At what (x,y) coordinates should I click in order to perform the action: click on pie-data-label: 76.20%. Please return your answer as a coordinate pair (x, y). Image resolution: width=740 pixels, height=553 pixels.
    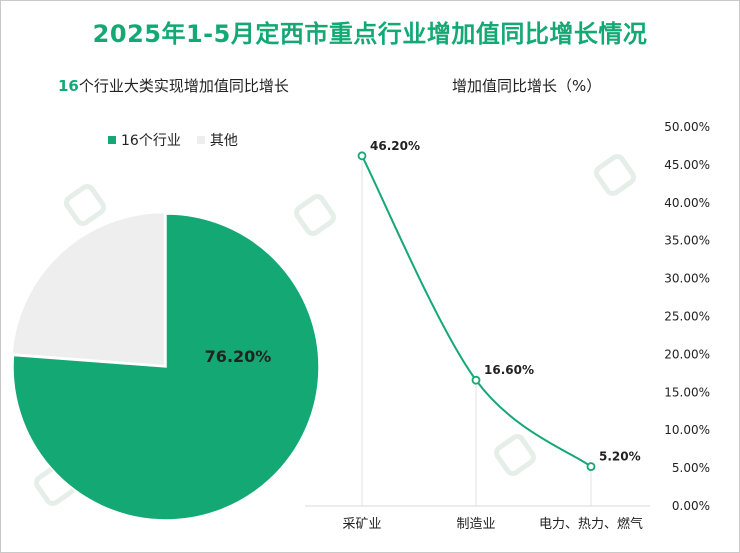
    Looking at the image, I should click on (238, 356).